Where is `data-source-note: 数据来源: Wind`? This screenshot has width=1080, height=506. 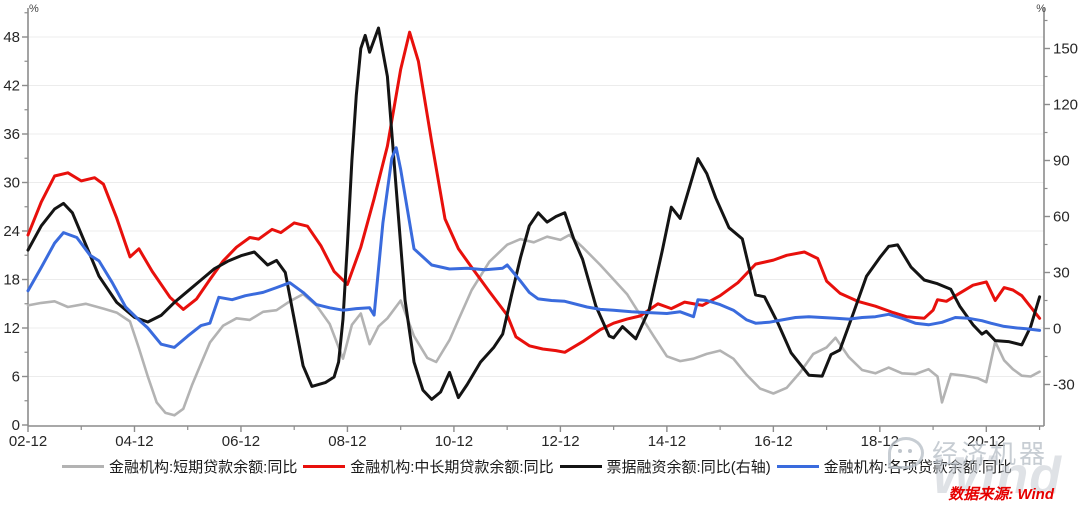
data-source-note: 数据来源: Wind is located at coordinates (1001, 494).